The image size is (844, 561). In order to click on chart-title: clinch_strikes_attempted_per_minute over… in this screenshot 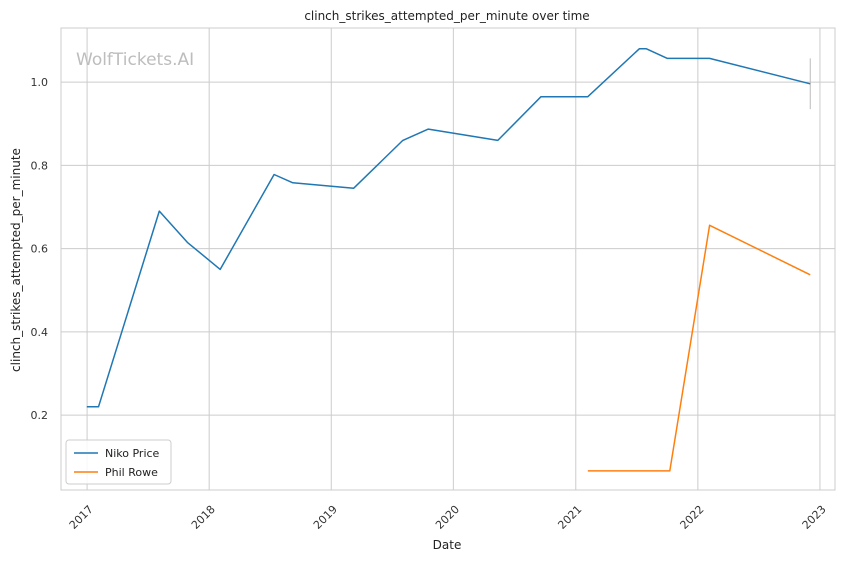, I will do `click(446, 16)`.